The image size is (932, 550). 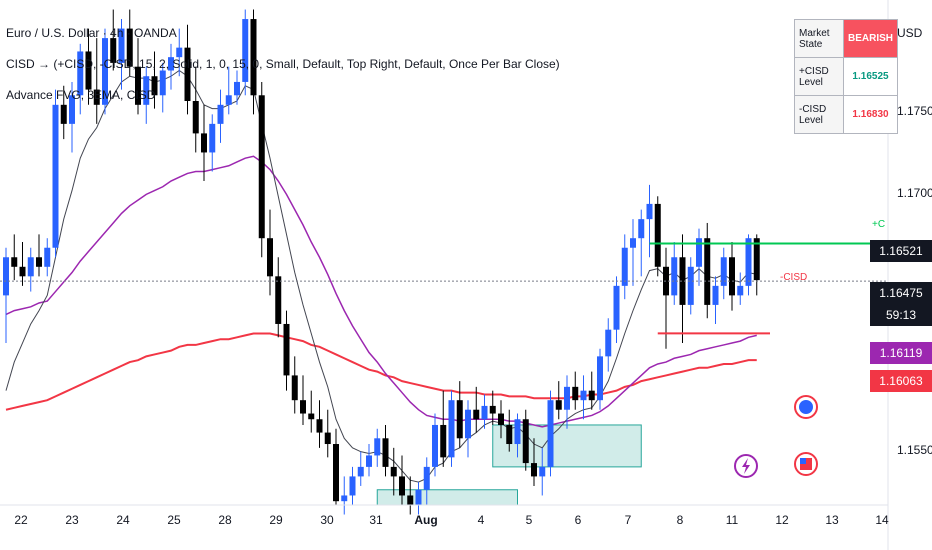 What do you see at coordinates (901, 381) in the screenshot?
I see `price-tag-ema-slow: 1.16063` at bounding box center [901, 381].